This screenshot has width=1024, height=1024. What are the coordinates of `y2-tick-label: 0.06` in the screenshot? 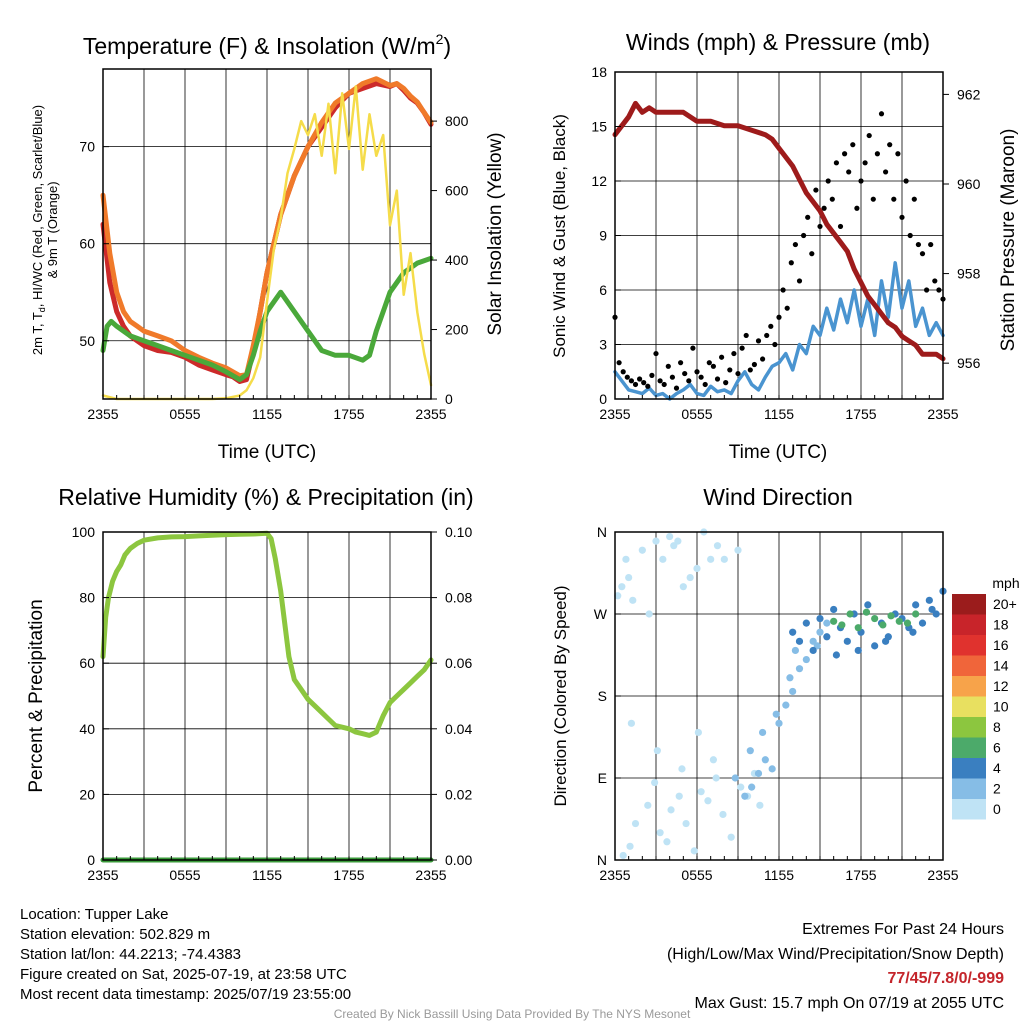 It's located at (458, 663).